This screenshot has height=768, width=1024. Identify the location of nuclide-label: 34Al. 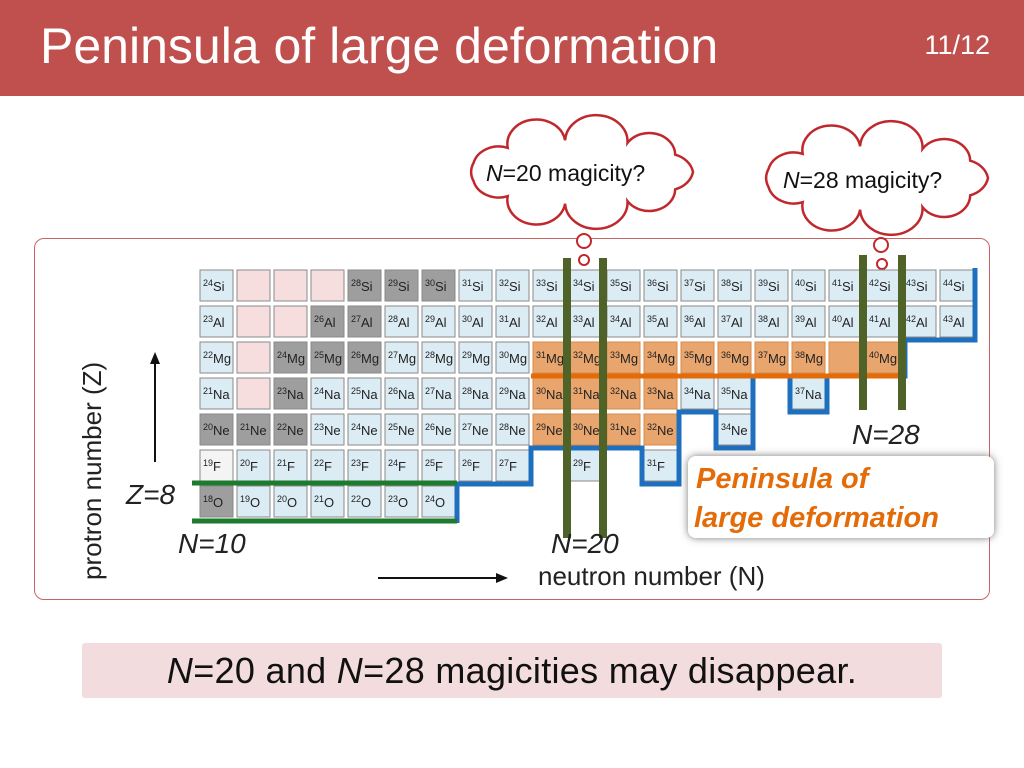
(621, 322).